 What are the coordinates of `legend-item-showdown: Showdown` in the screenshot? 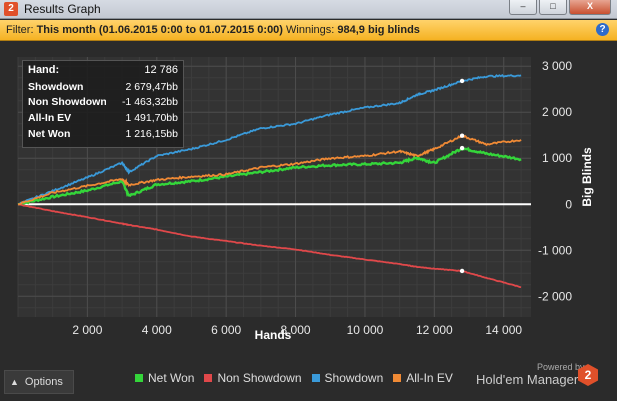 It's located at (347, 378).